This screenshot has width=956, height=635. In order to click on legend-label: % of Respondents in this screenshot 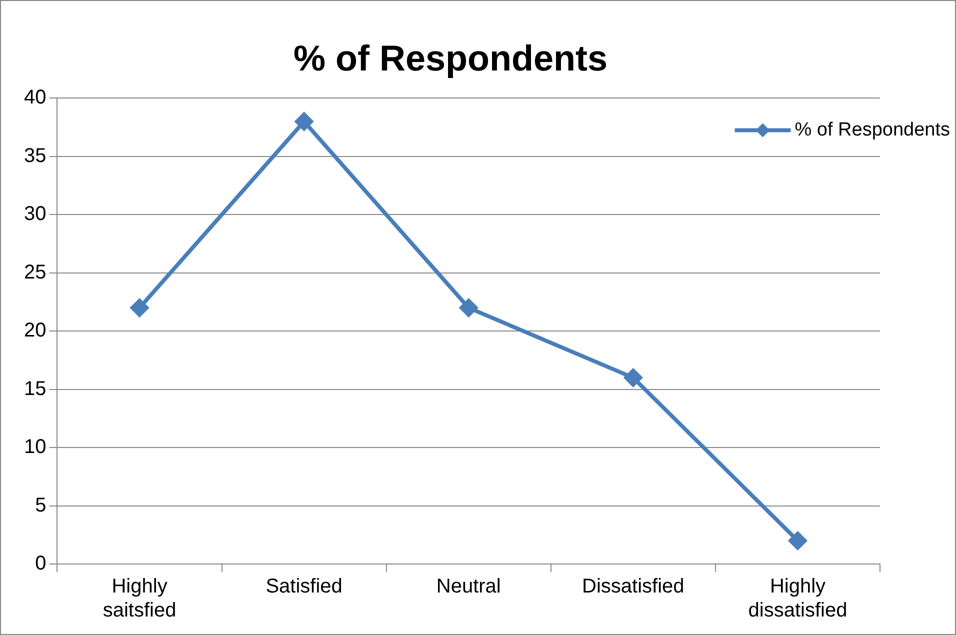, I will do `click(872, 129)`.